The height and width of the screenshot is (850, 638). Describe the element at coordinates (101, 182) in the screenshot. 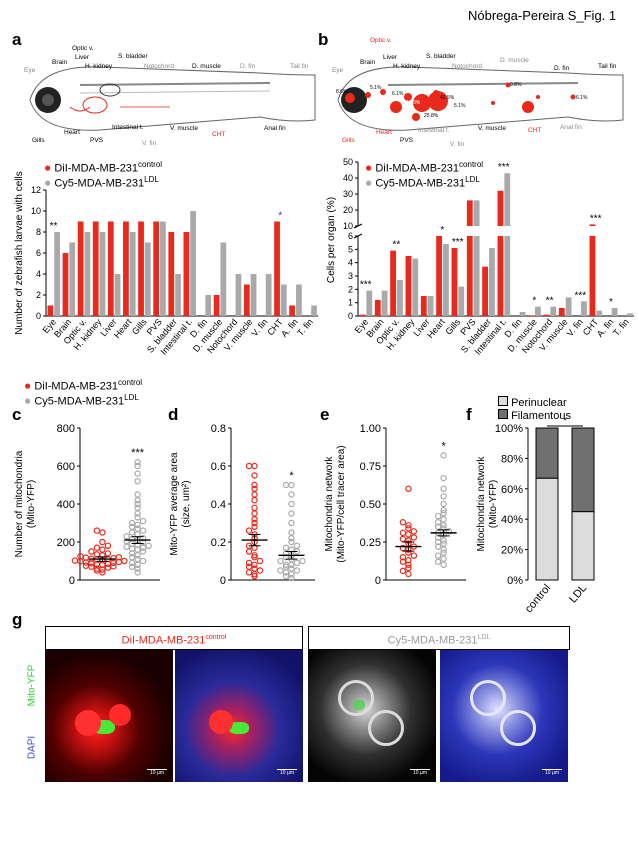

I see `legend-ldl-a: ● Cy5-MDA-MB-231LDL` at that location.